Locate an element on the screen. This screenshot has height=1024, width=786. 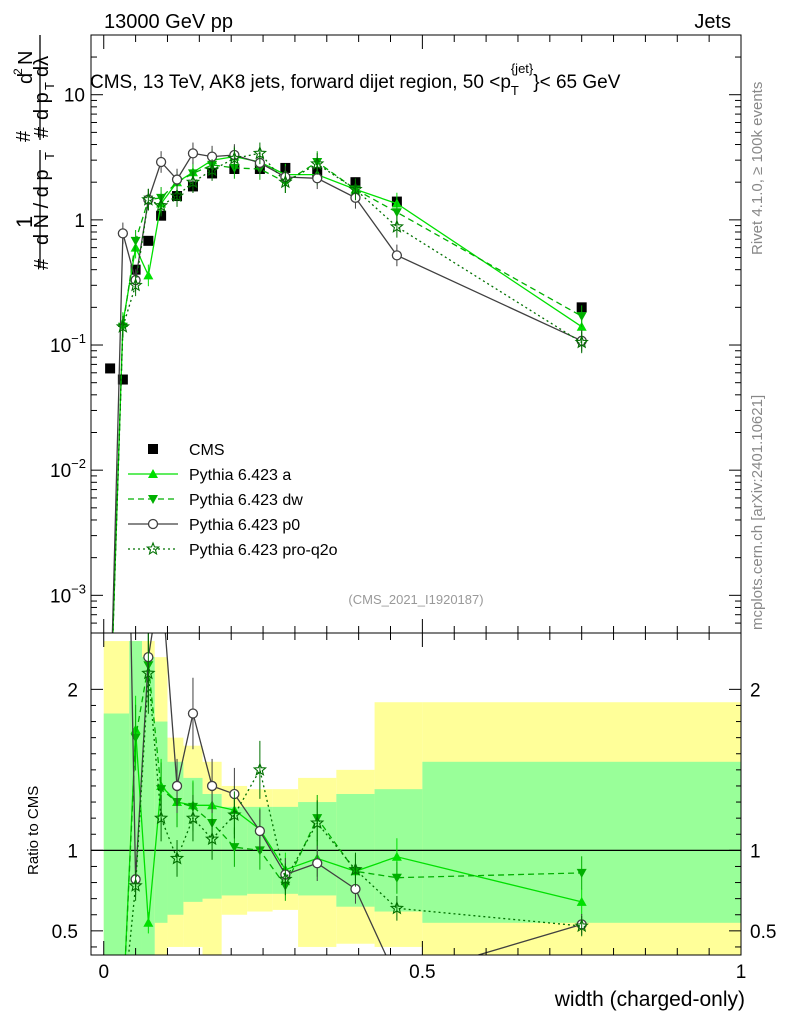
svg-text: 2 is located at coordinates (18, 71).